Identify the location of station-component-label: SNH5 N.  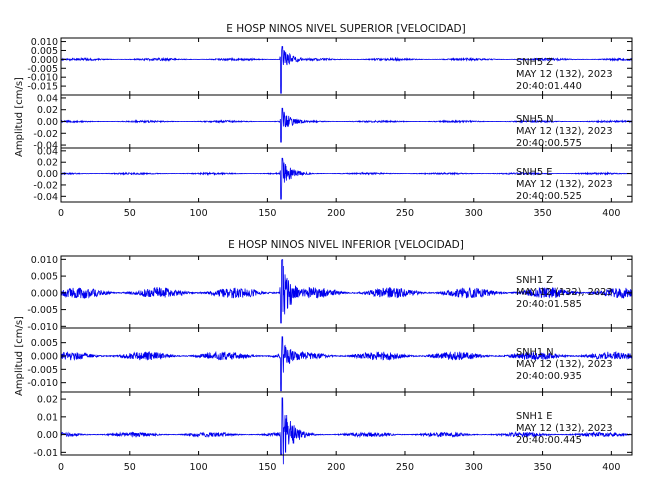
(535, 119).